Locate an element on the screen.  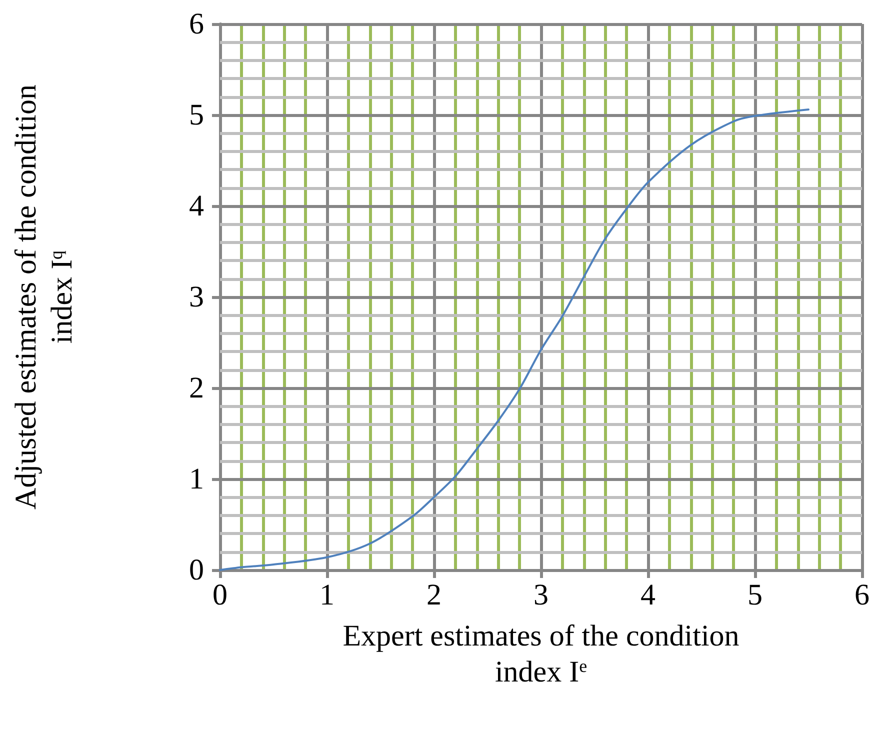
x-tick-label: 4 is located at coordinates (648, 595).